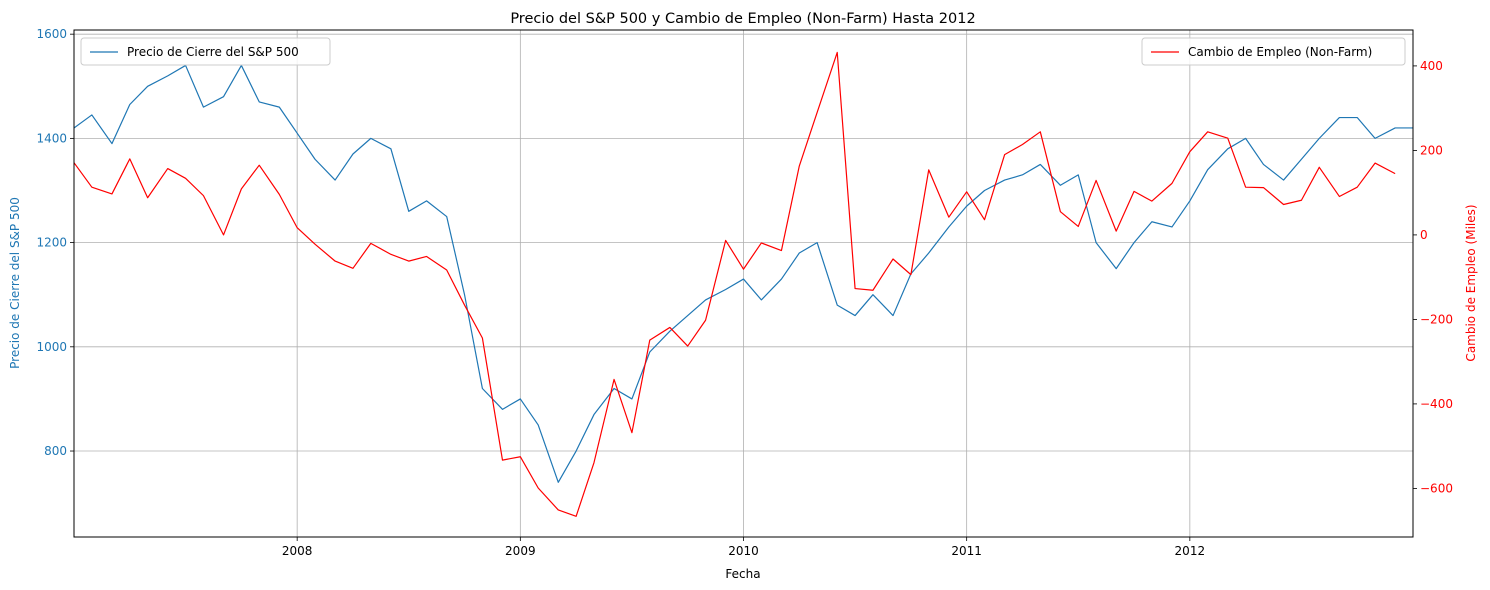 The height and width of the screenshot is (590, 1490). Describe the element at coordinates (1424, 235) in the screenshot. I see `right-tick-label: 0` at that location.